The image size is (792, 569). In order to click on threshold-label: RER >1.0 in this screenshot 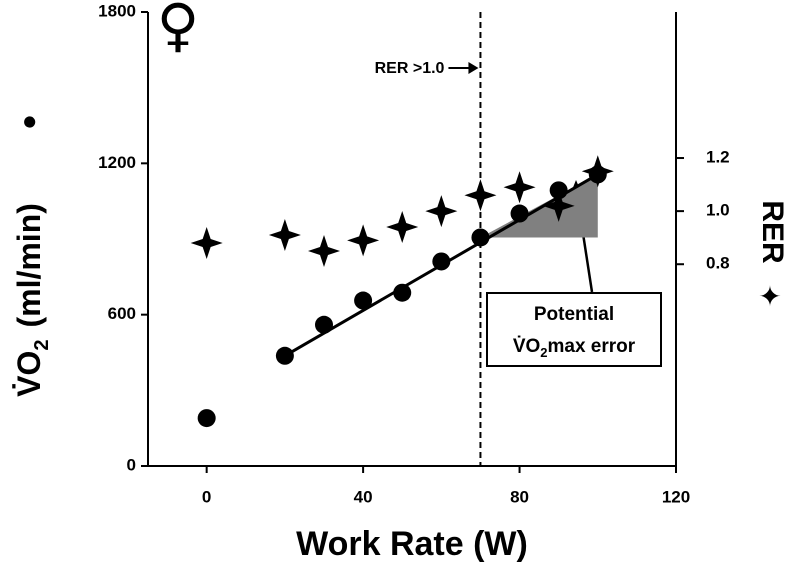, I will do `click(410, 68)`.